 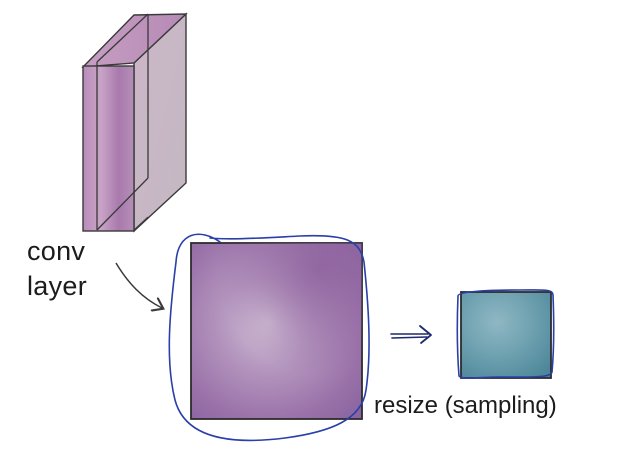 I want to click on resize-arrow-shaft, so click(x=409, y=336).